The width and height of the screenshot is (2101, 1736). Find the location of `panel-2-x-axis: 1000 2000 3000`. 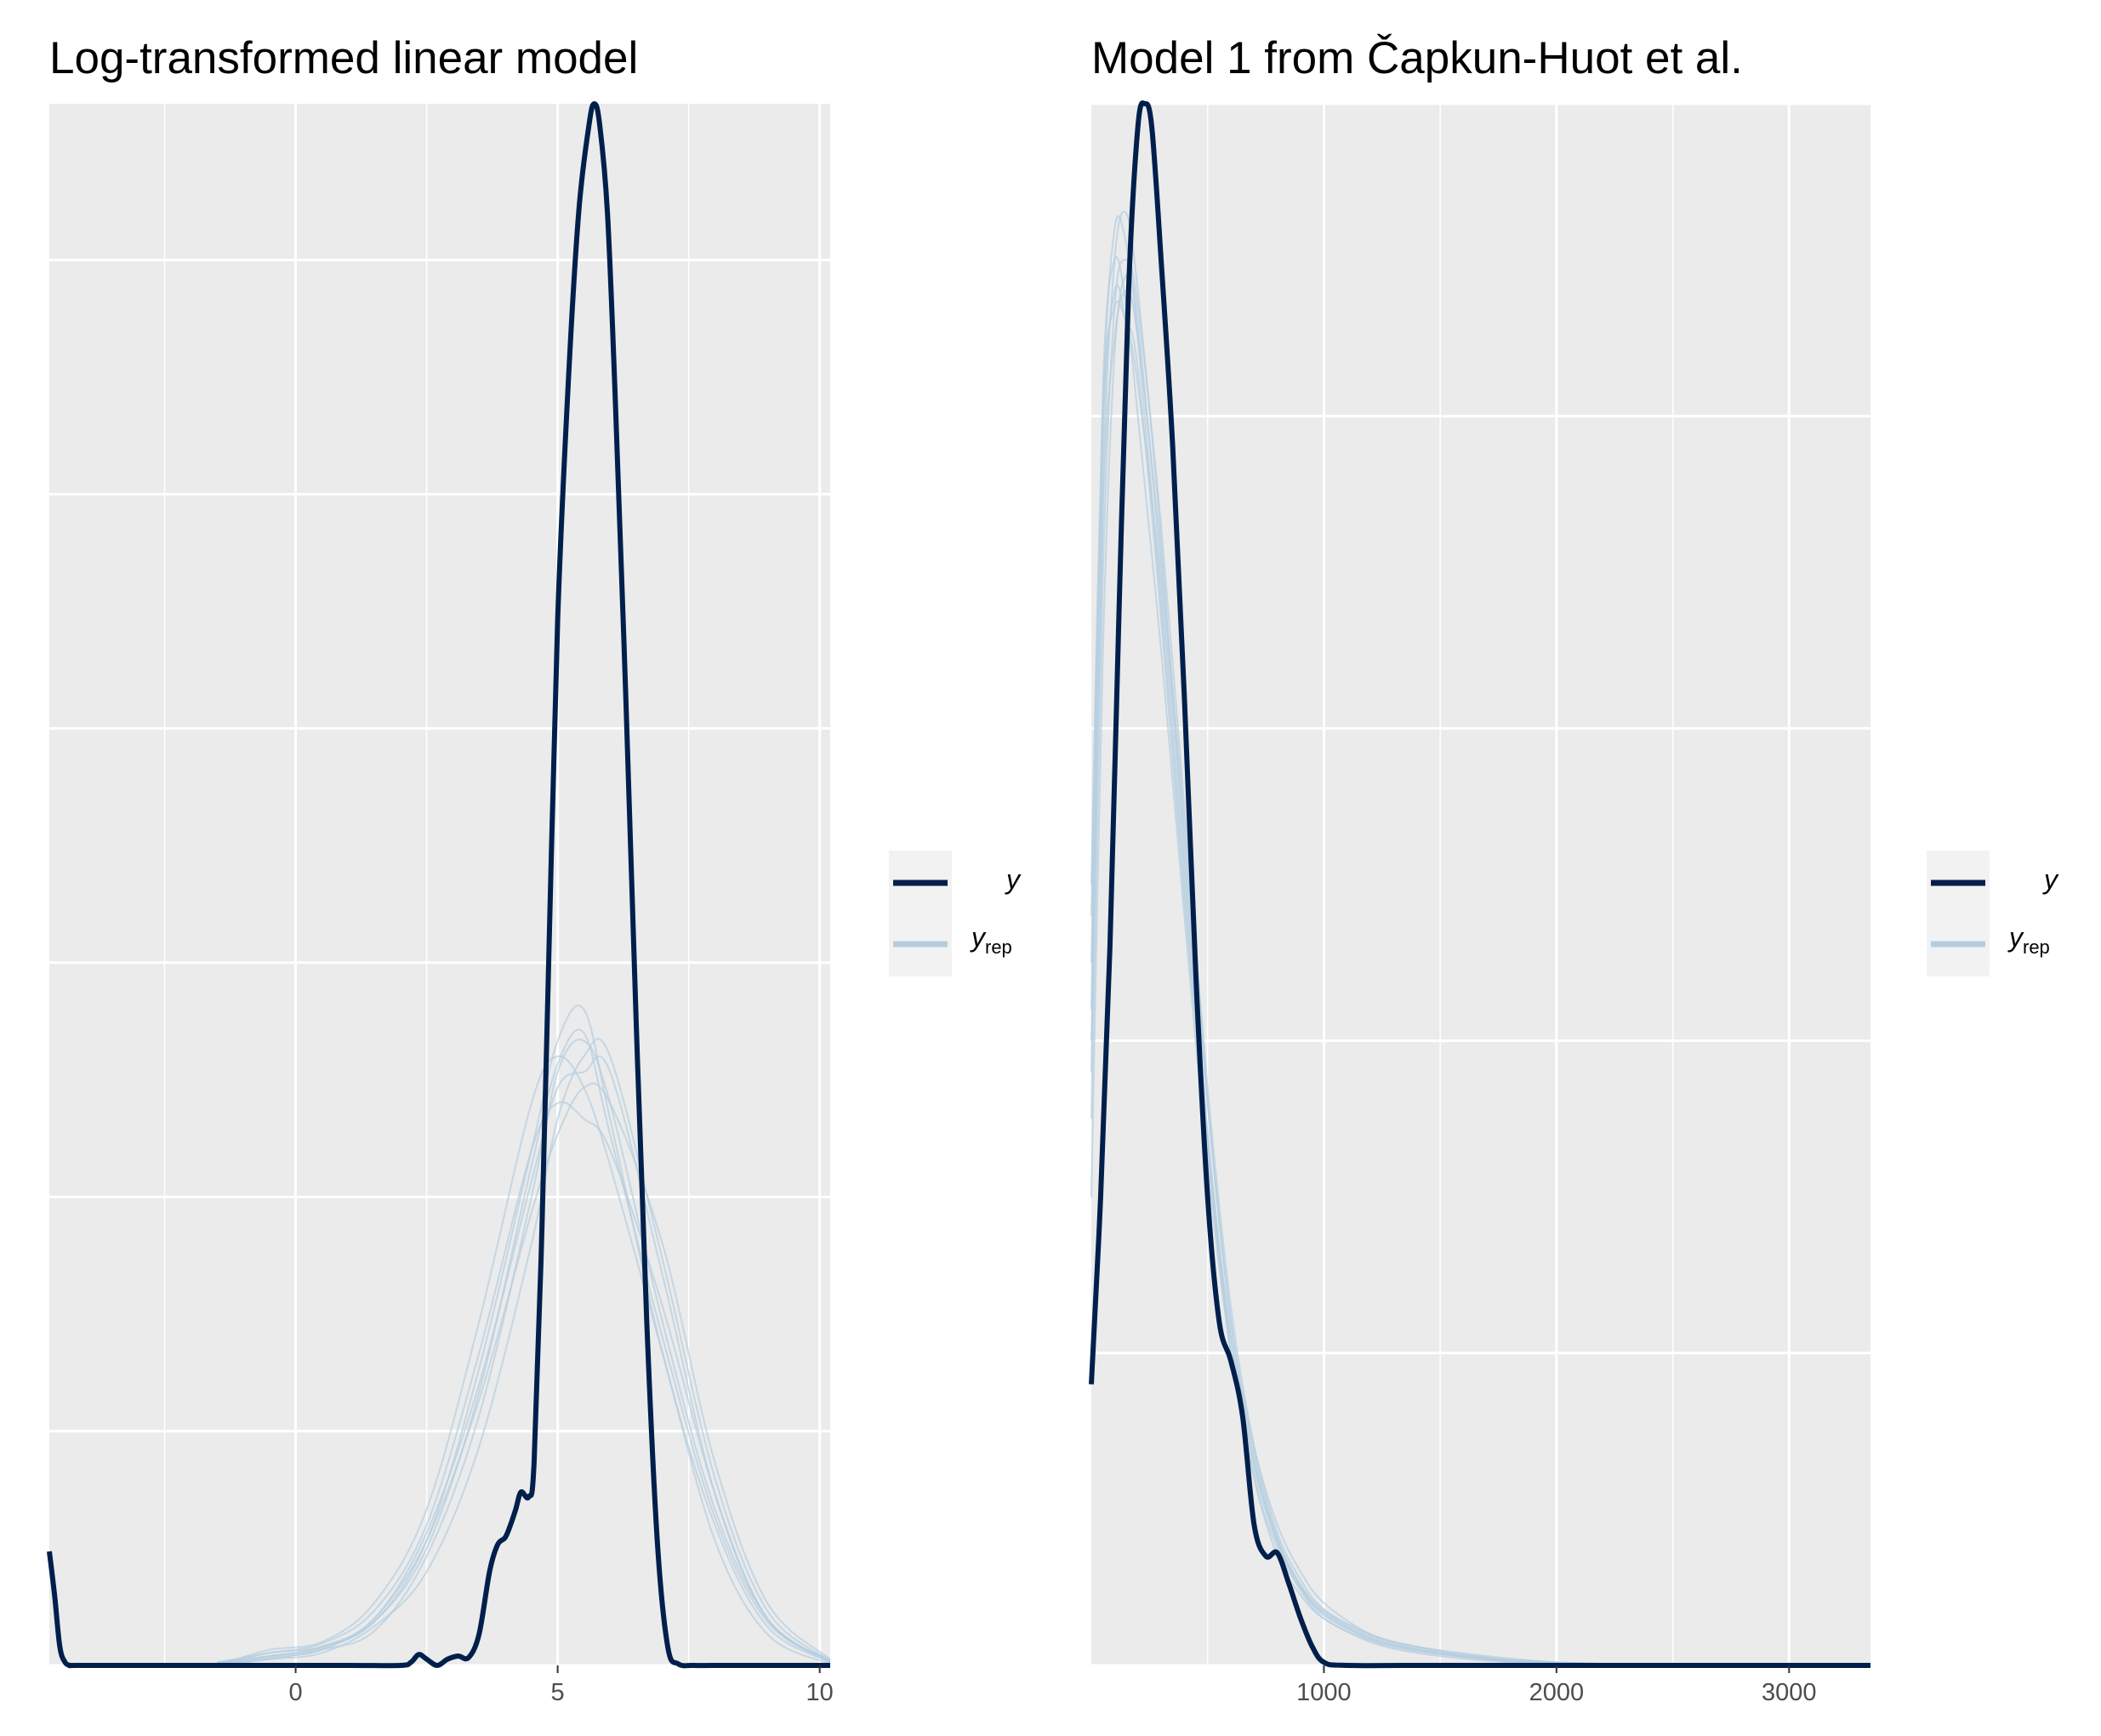

panel-2-x-axis: 1000 2000 3000 is located at coordinates (1557, 1685).